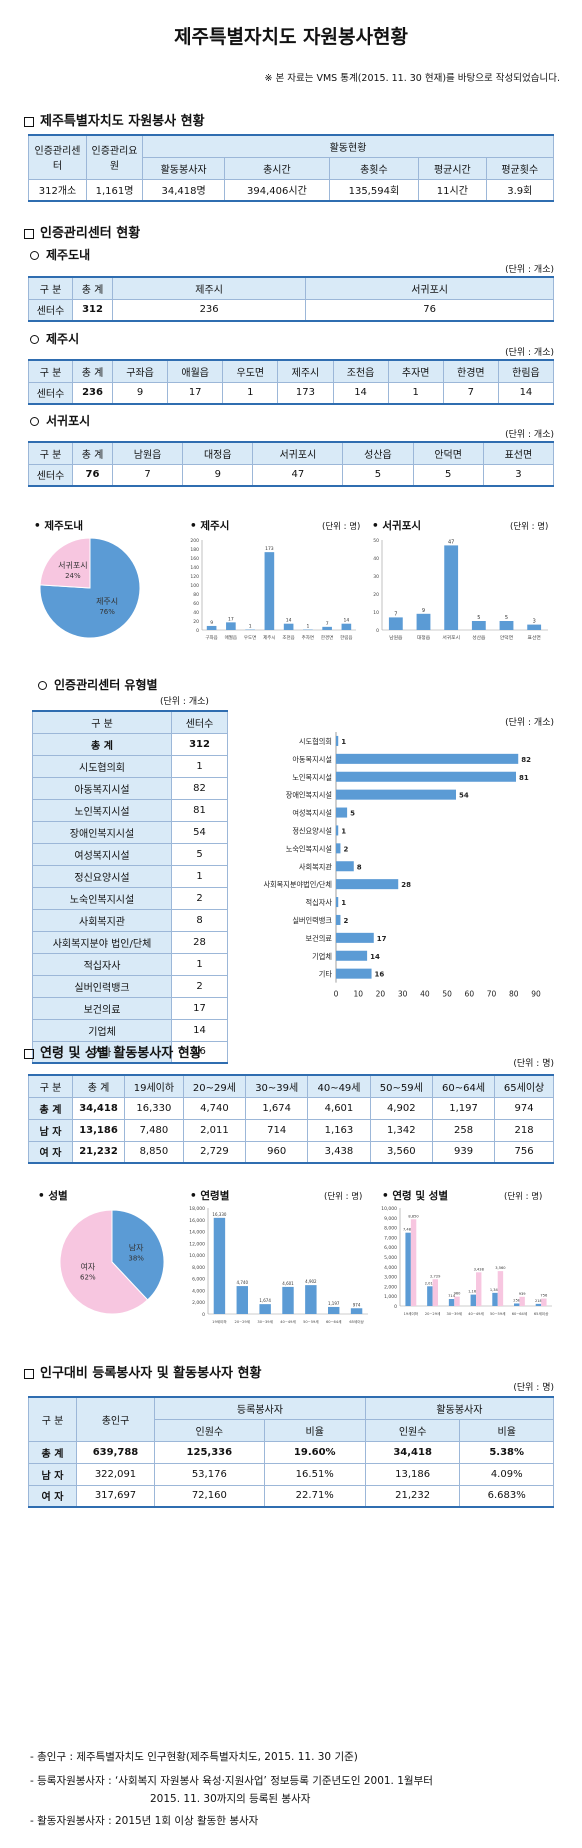 The image size is (582, 1848). Describe the element at coordinates (451, 542) in the screenshot. I see `bar-value-label: 47` at that location.